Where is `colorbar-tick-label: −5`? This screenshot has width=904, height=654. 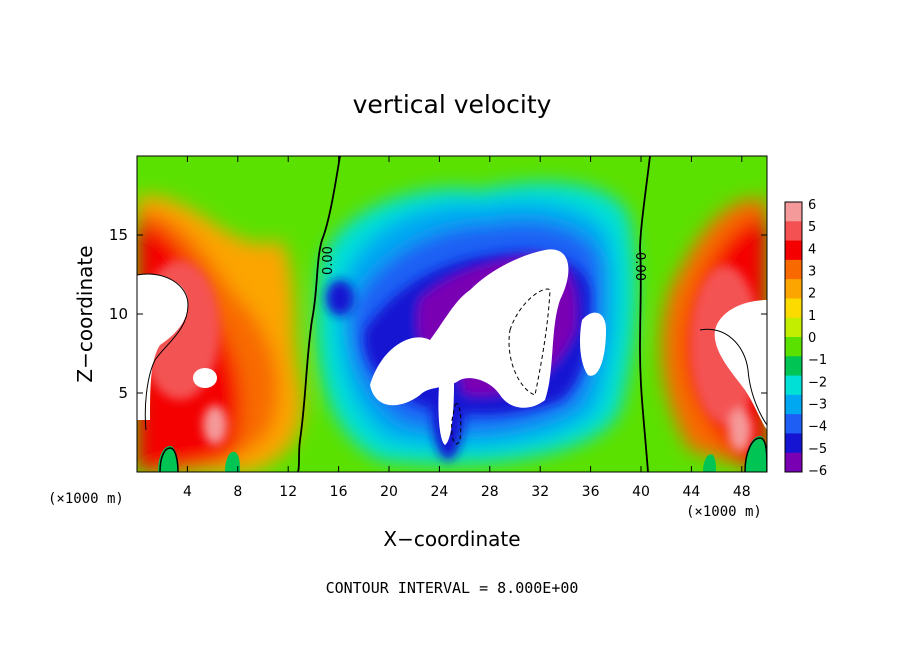 colorbar-tick-label: −5 is located at coordinates (817, 449).